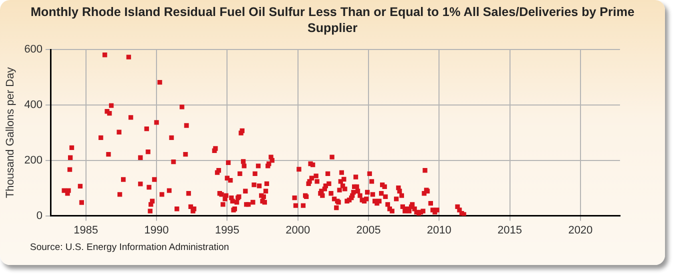 The image size is (675, 275). I want to click on y-tick-label: 0, so click(39, 216).